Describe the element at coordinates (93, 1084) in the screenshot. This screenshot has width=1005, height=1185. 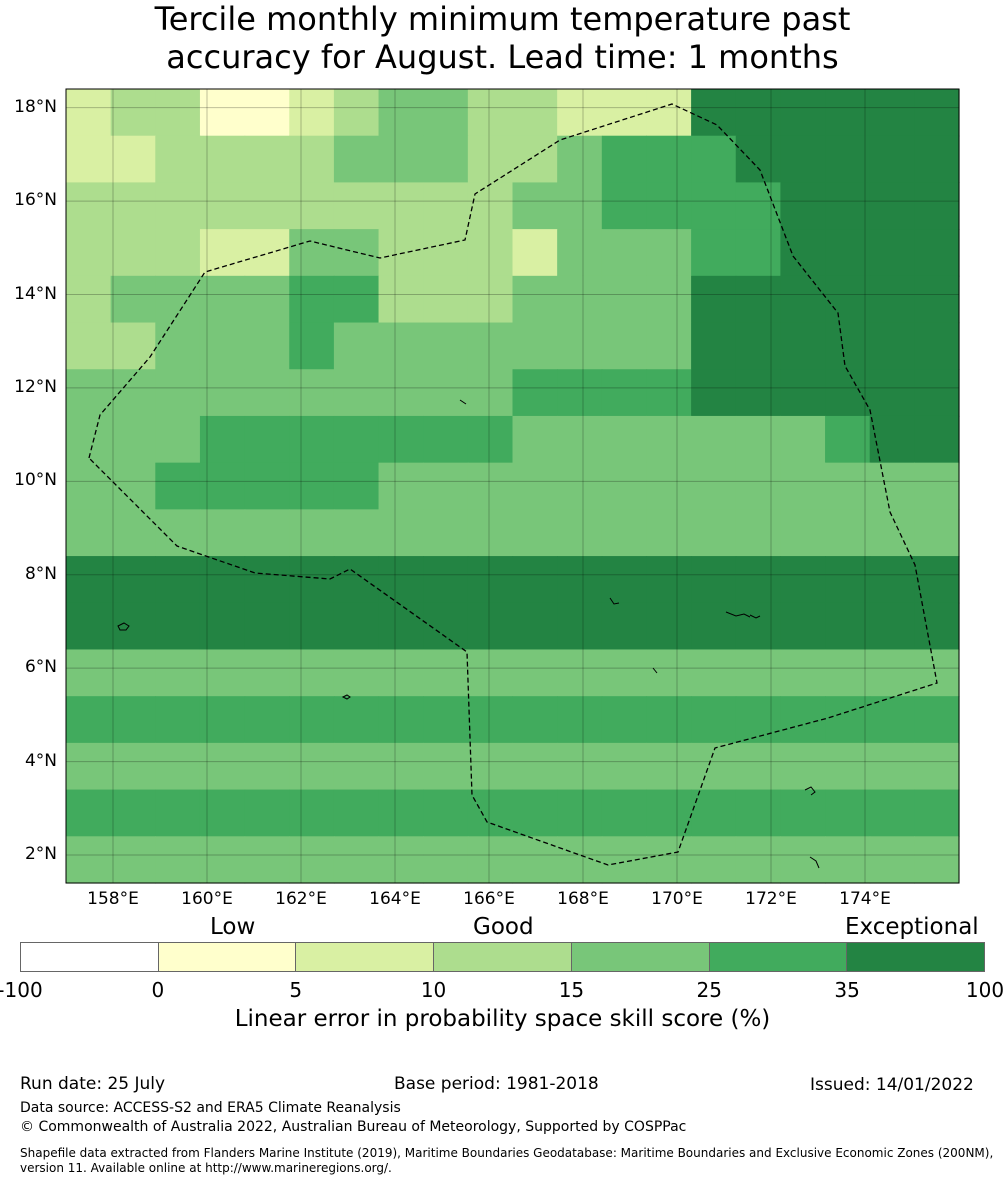
I see `run-date: Run date: 25 July` at that location.